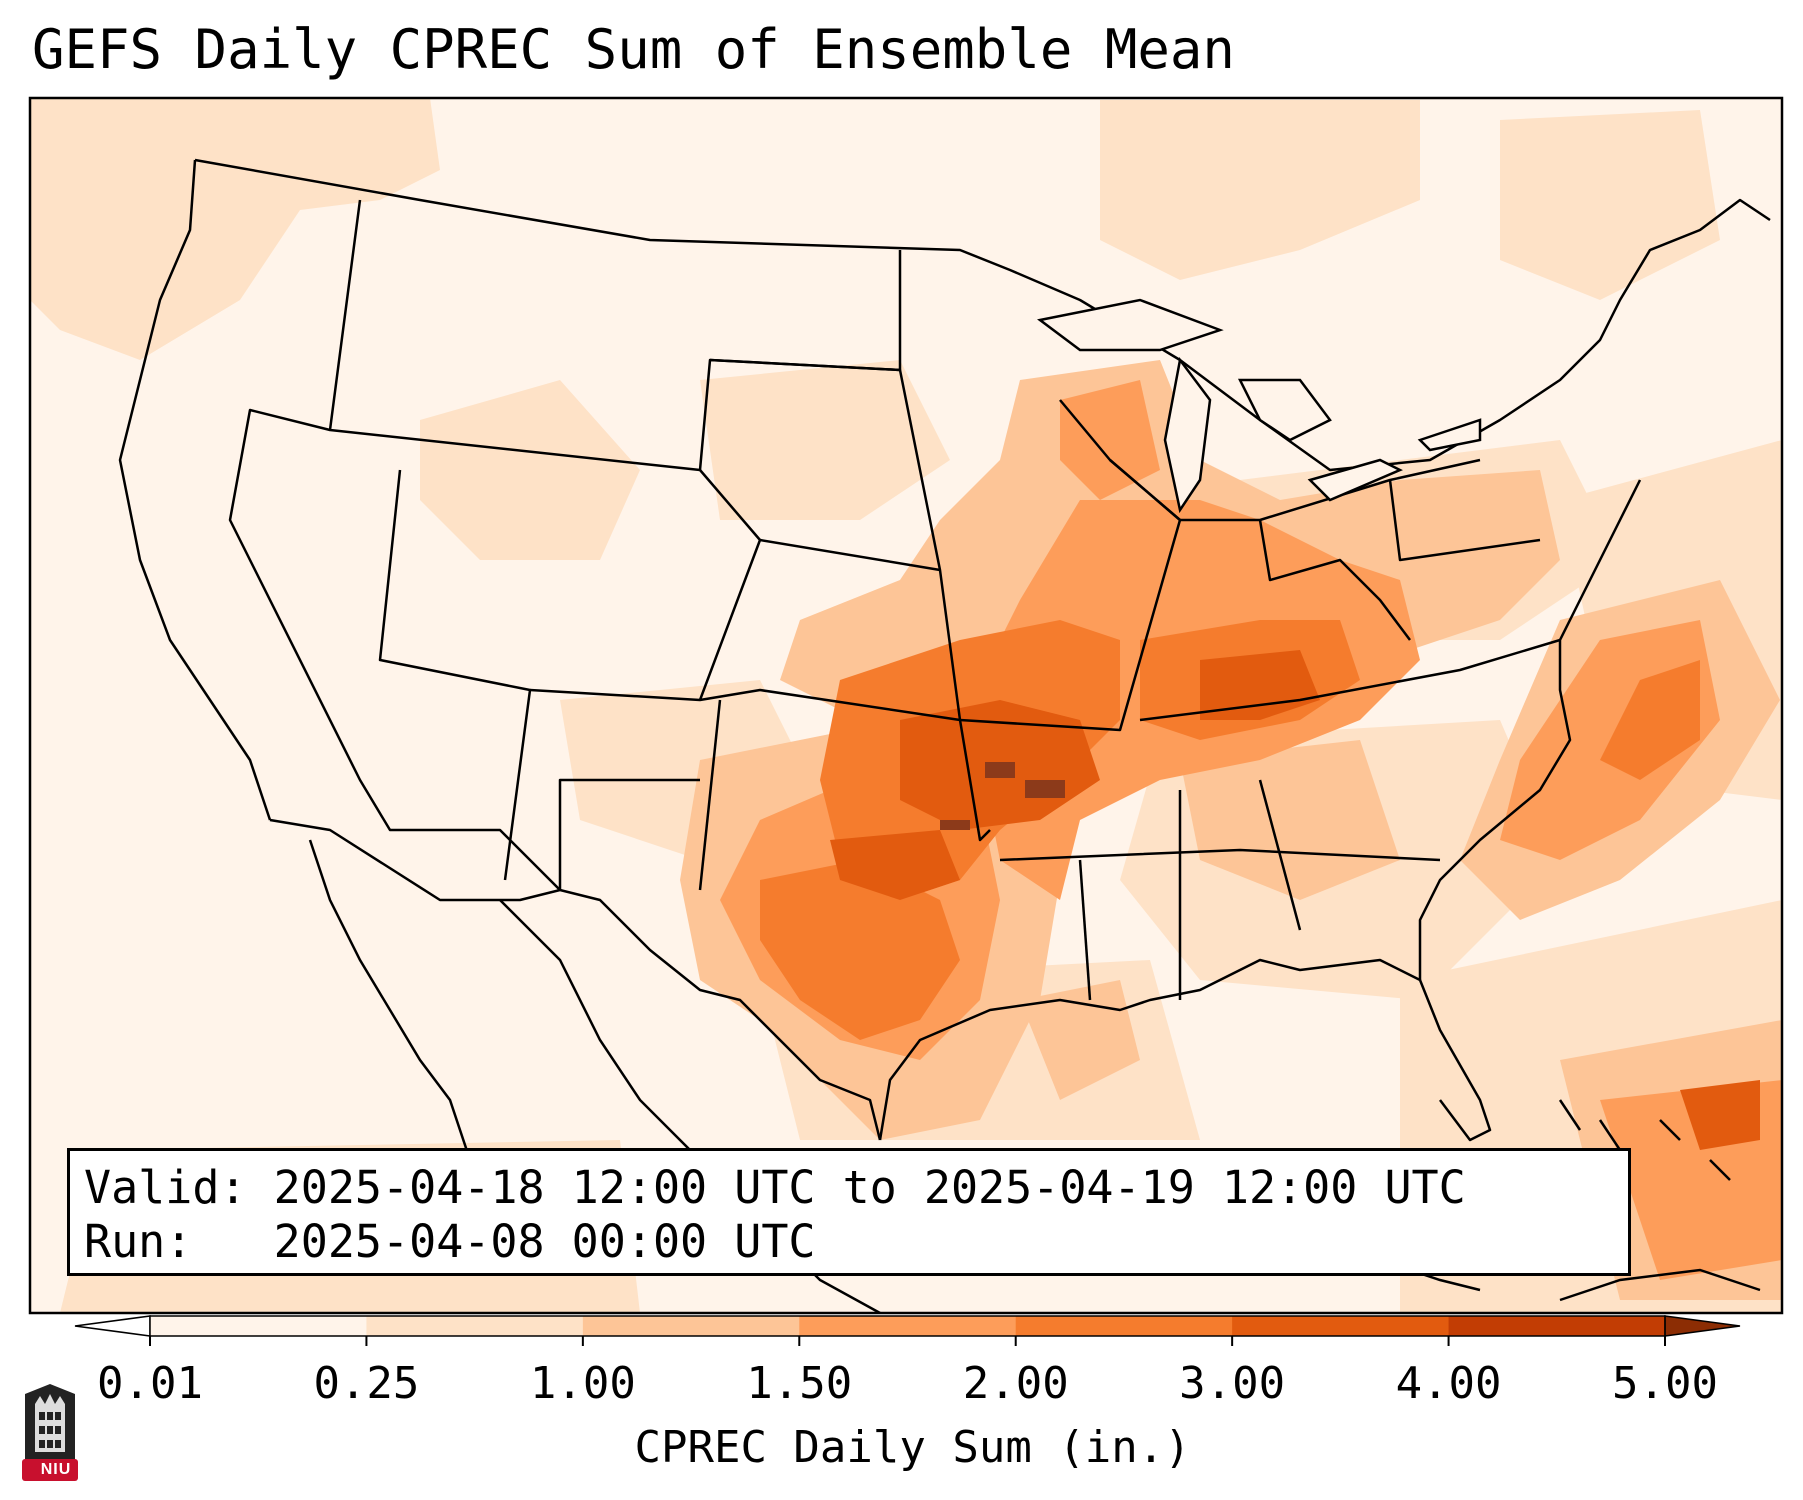  I want to click on colorbar-over-extension, so click(1702, 1326).